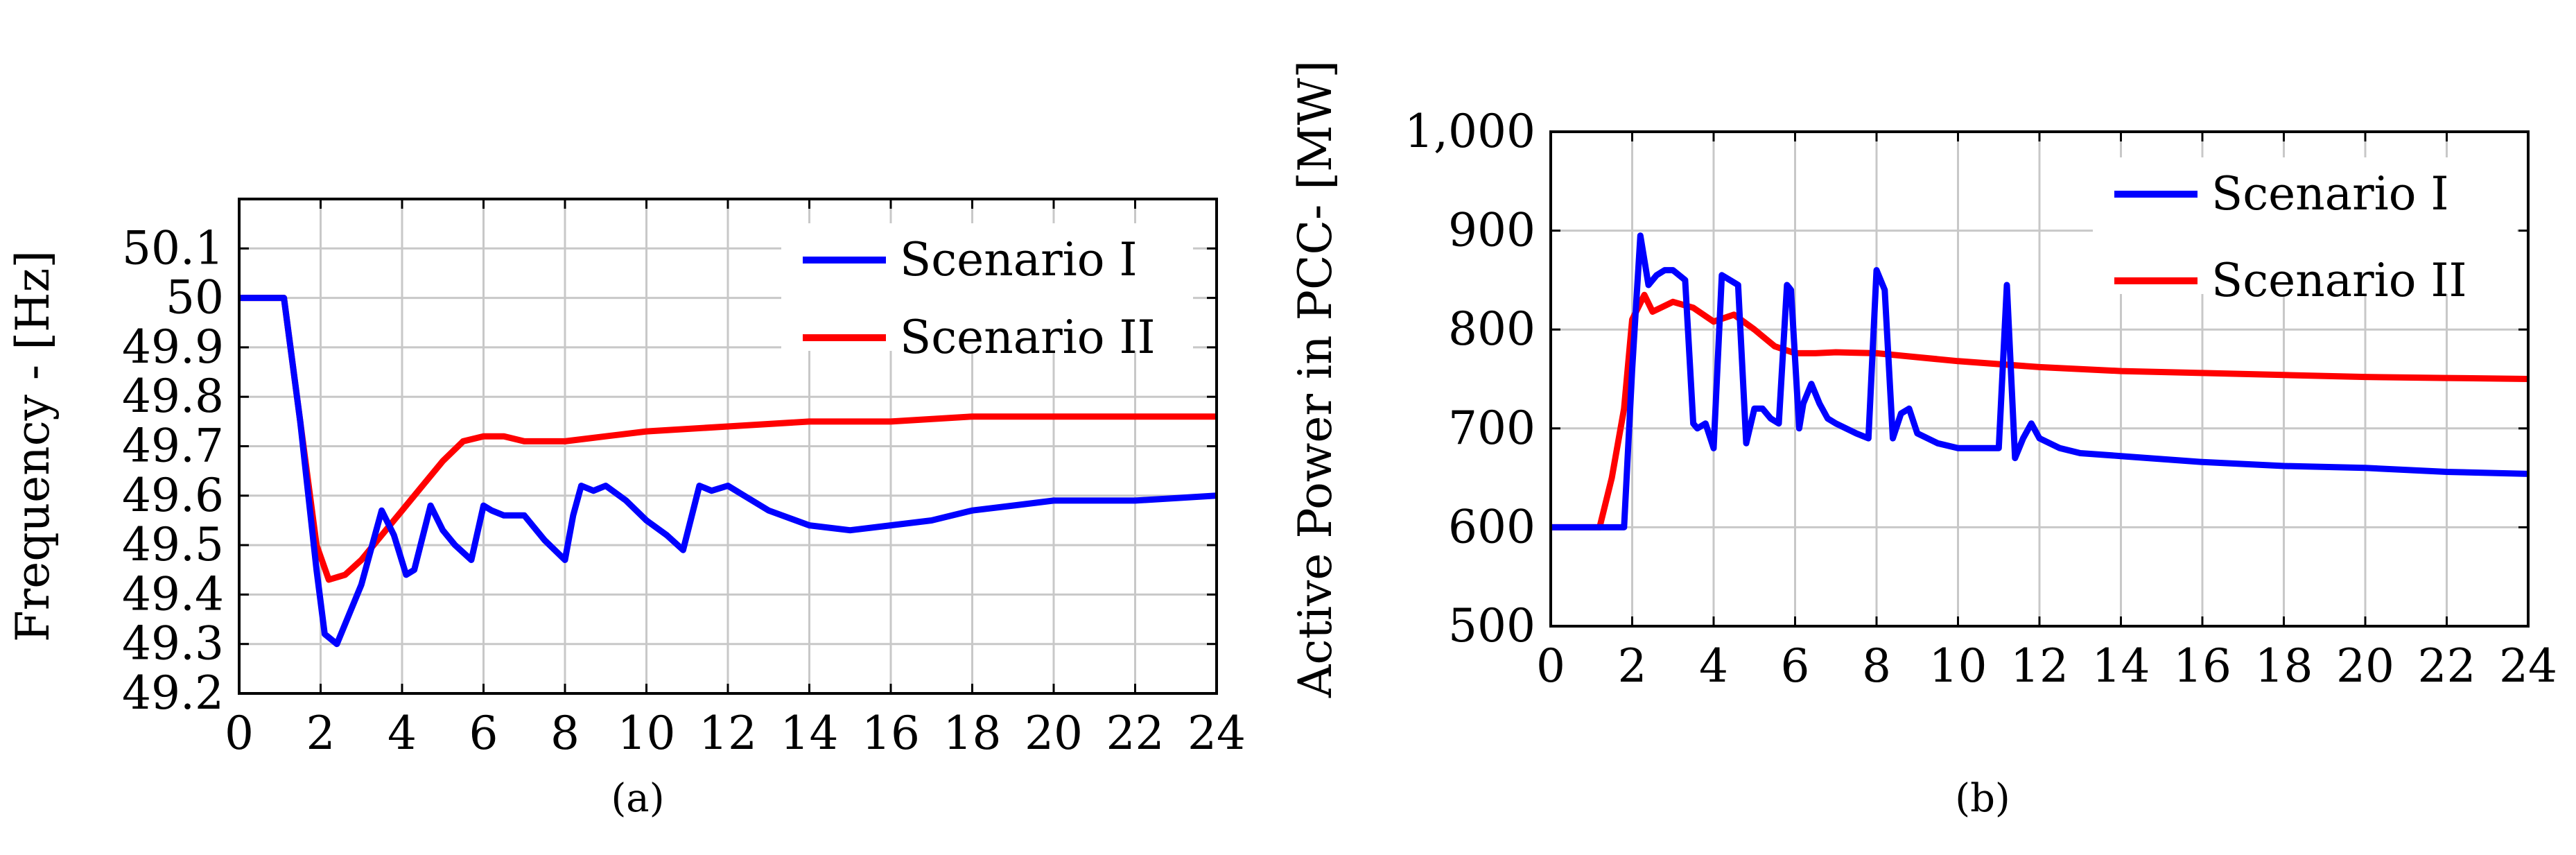 This screenshot has height=855, width=2576. What do you see at coordinates (1491, 231) in the screenshot?
I see `y-tick-label: 900` at bounding box center [1491, 231].